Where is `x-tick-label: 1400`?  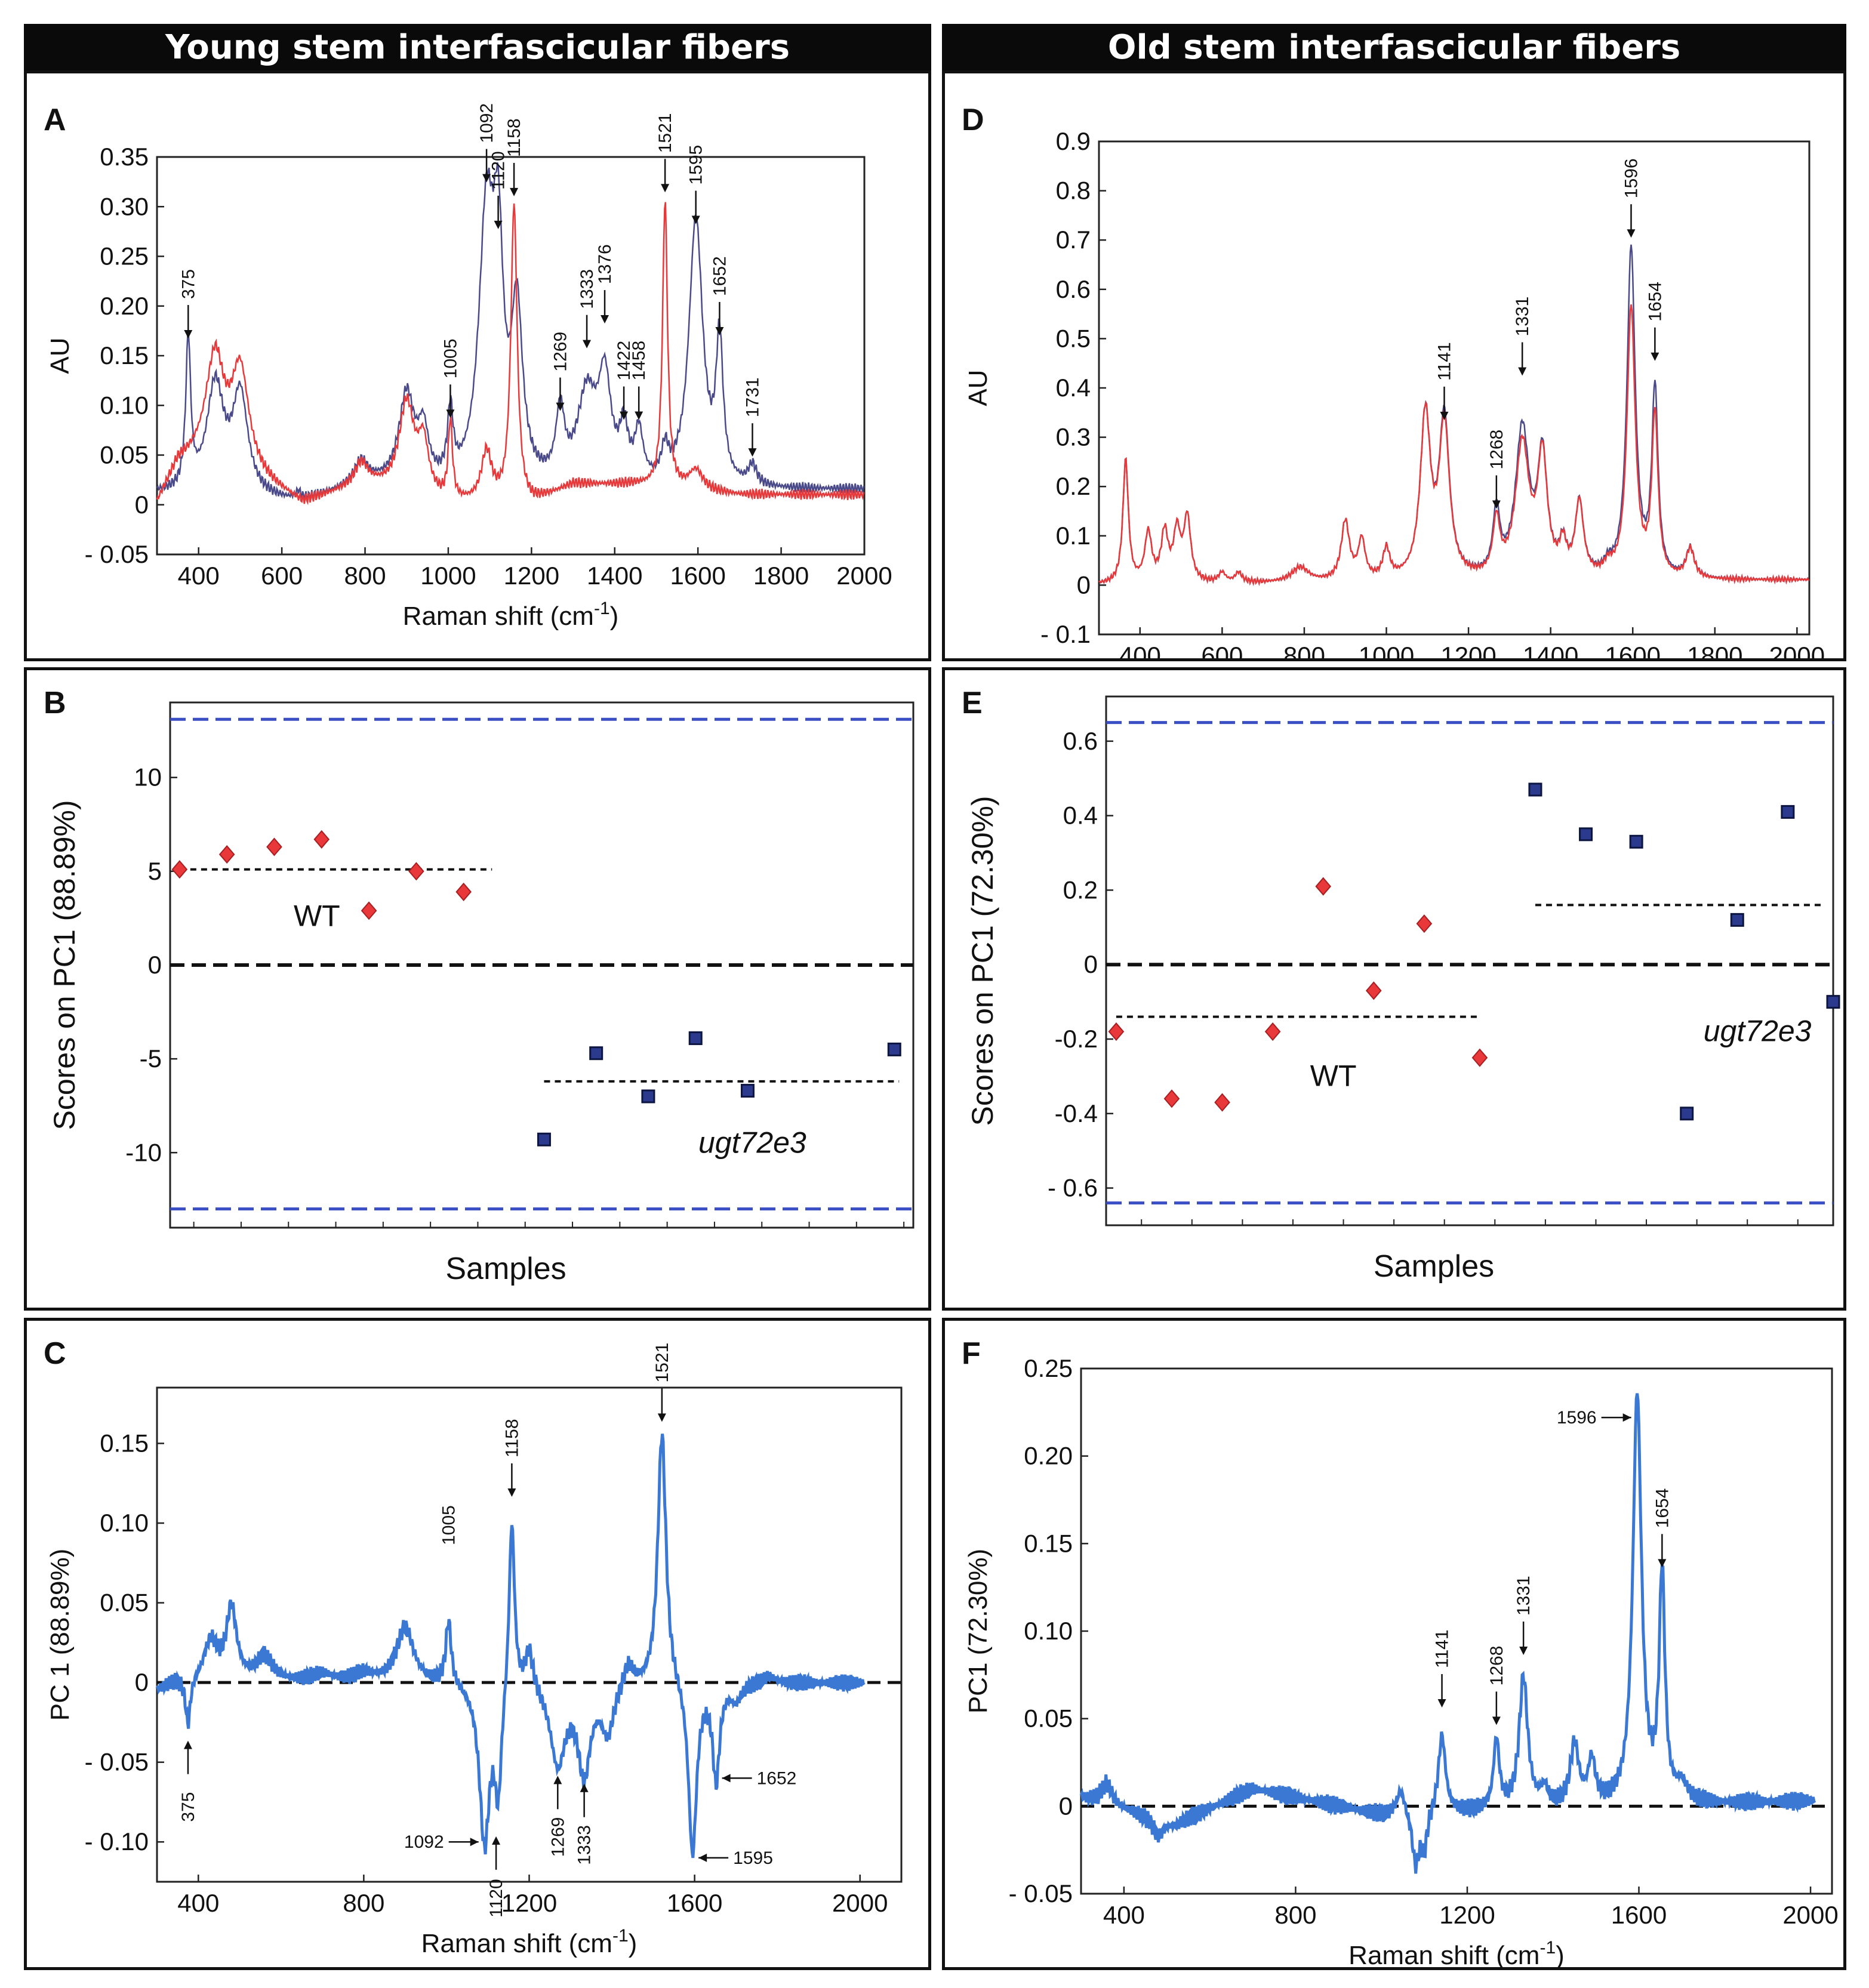 x-tick-label: 1400 is located at coordinates (614, 576).